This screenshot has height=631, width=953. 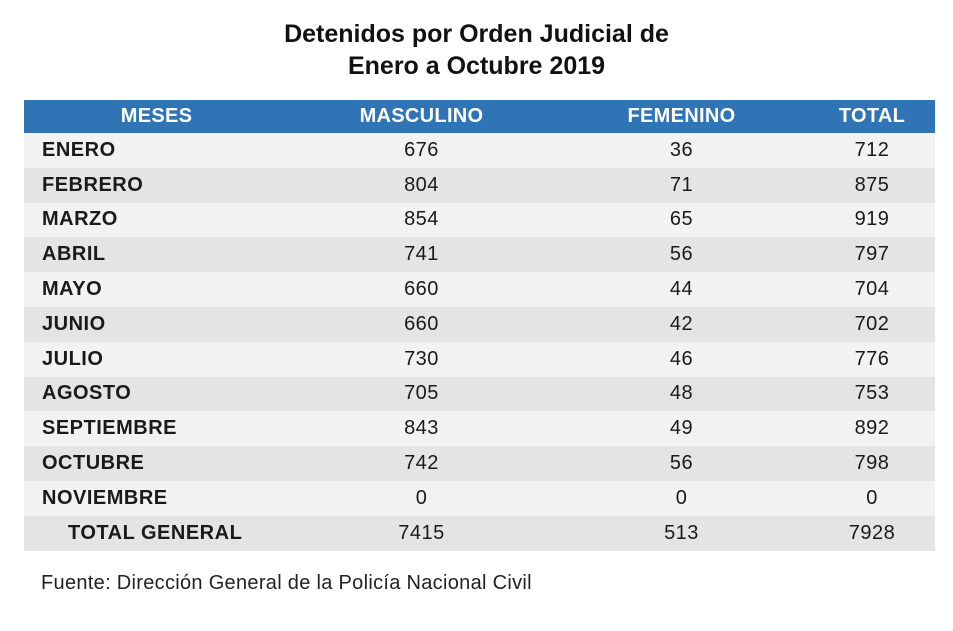 I want to click on total-cell: 892, so click(x=872, y=429).